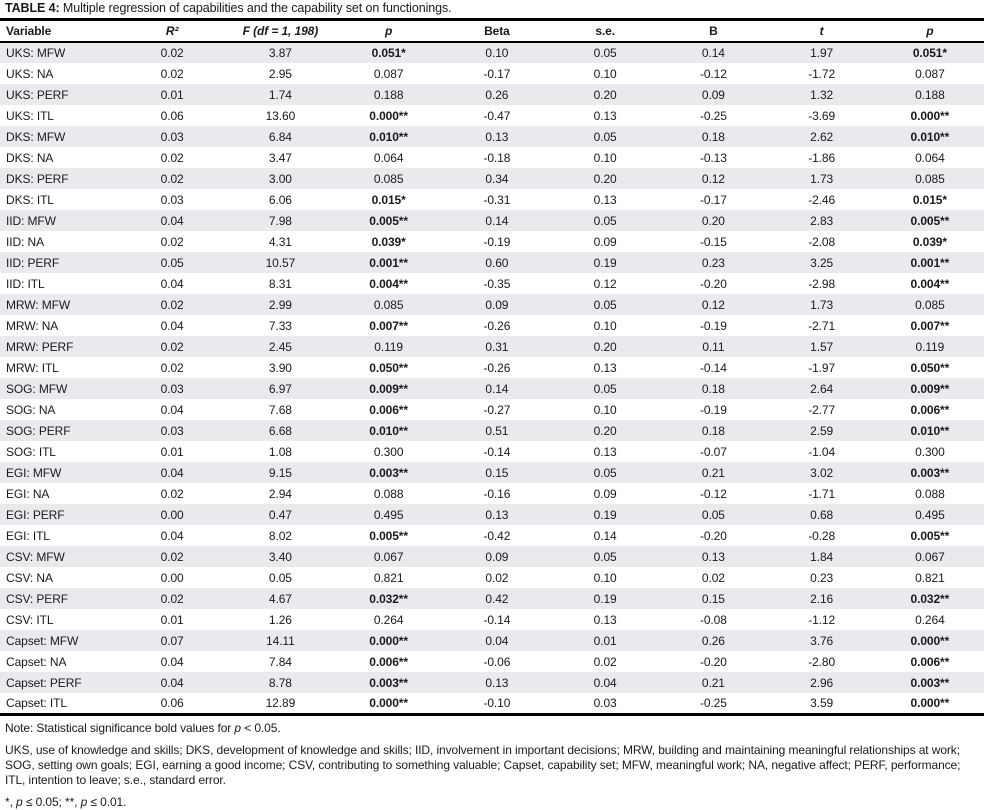 The height and width of the screenshot is (810, 984). What do you see at coordinates (30, 73) in the screenshot?
I see `cell-variable: UKS: NA` at bounding box center [30, 73].